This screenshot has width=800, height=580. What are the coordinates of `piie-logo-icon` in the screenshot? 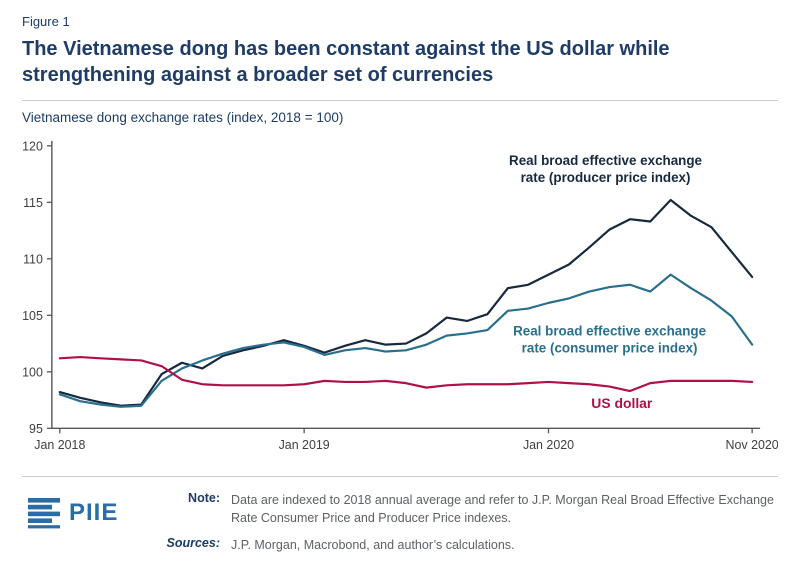 It's located at (44, 513).